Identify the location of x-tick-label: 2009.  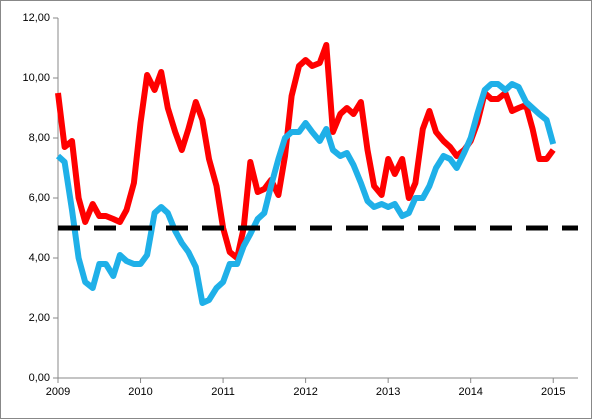
(58, 392).